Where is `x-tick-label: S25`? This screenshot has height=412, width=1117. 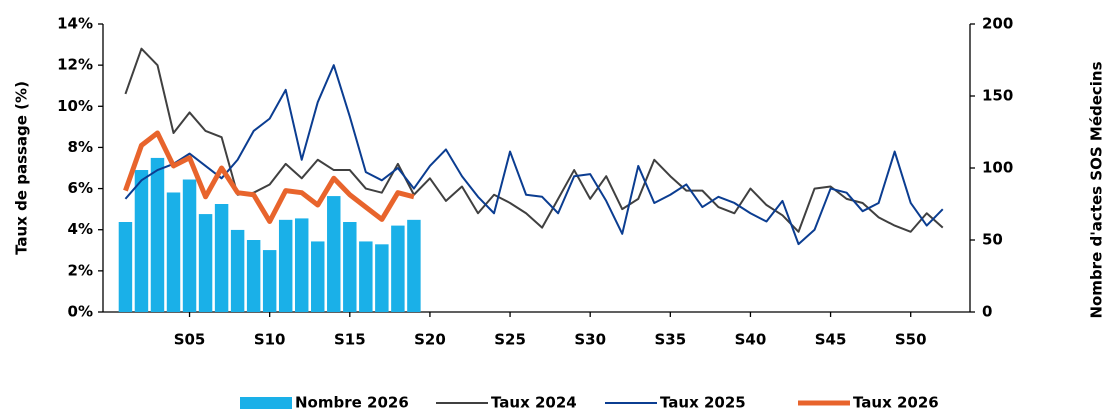 x-tick-label: S25 is located at coordinates (510, 340).